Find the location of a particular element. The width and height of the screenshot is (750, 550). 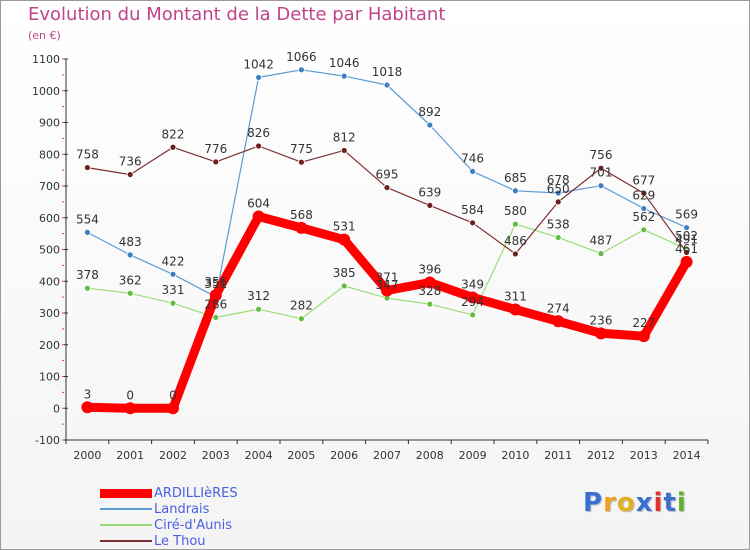

x-tick-label: 2010 is located at coordinates (515, 455).